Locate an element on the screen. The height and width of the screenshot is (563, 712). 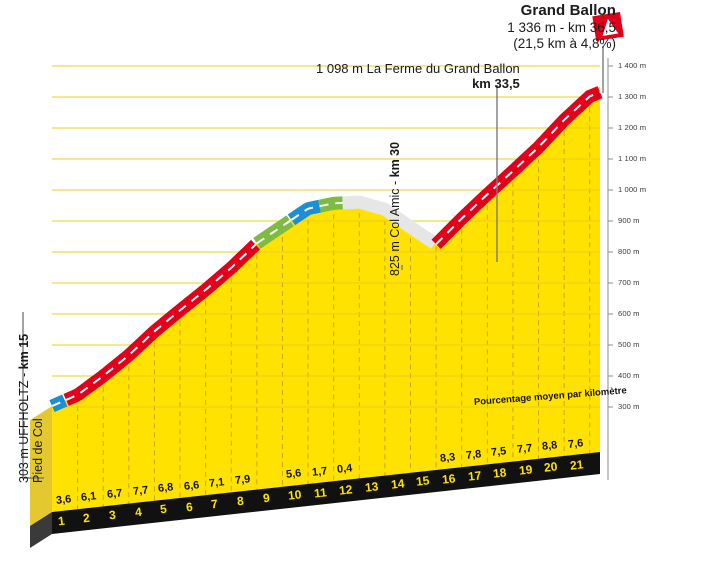
km-label: 12 is located at coordinates (346, 490).